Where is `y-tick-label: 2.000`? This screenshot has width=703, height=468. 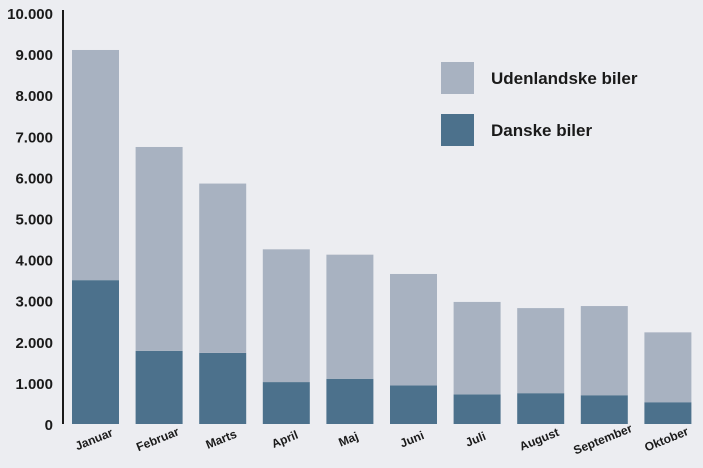
y-tick-label: 2.000 is located at coordinates (34, 343).